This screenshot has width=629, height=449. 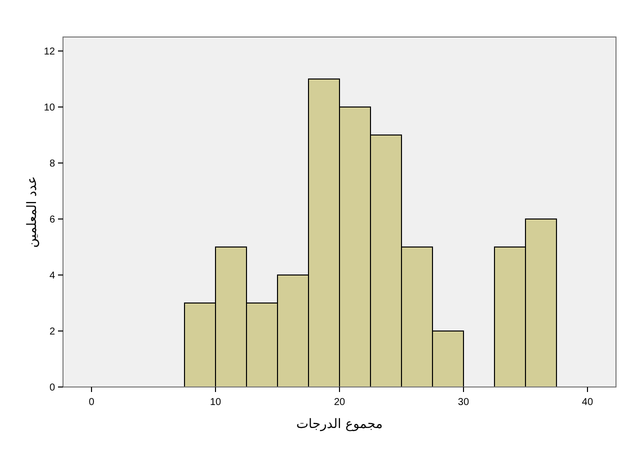 What do you see at coordinates (464, 402) in the screenshot?
I see `x-tick-label: 30` at bounding box center [464, 402].